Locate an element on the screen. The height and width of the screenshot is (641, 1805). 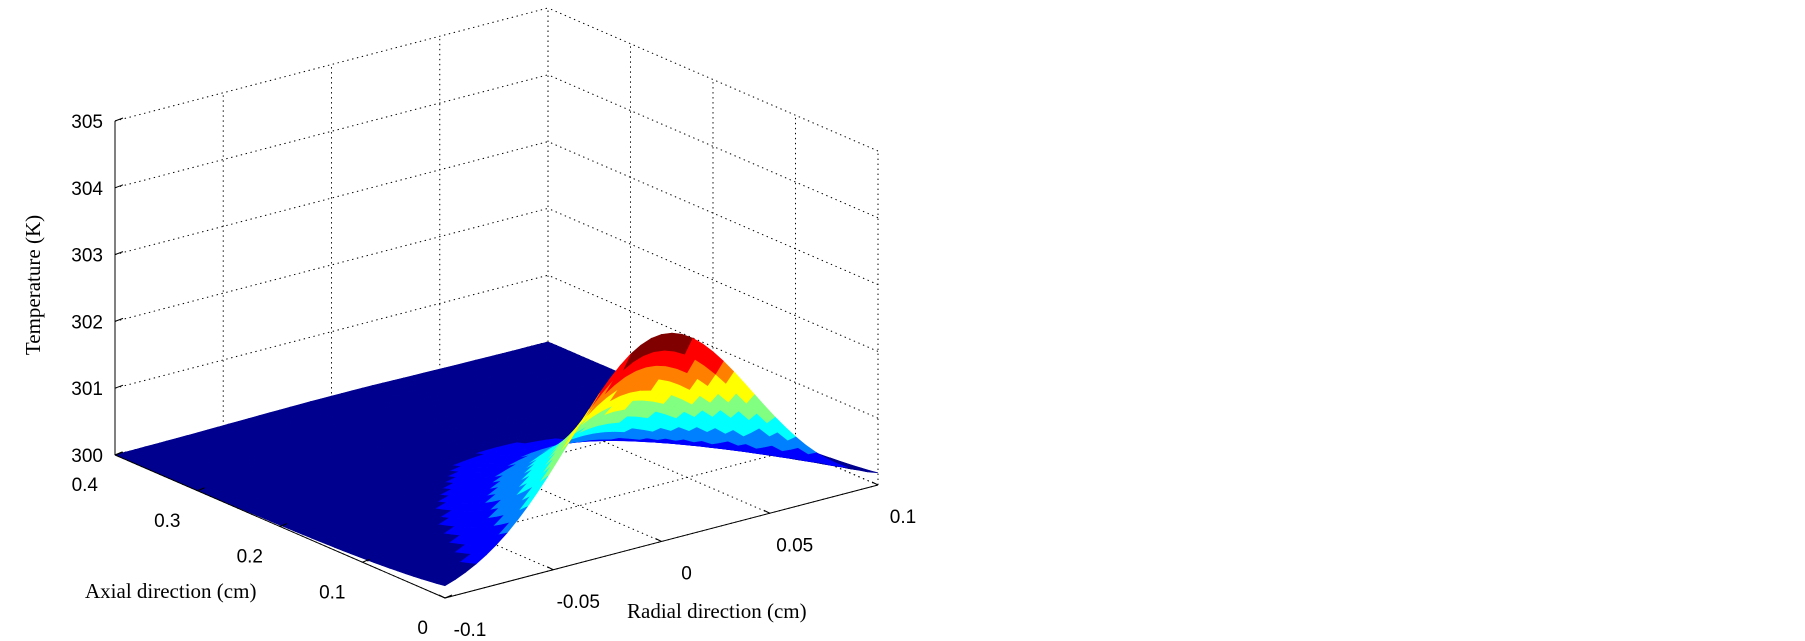
y-tick-label: 0.4 is located at coordinates (85, 485).